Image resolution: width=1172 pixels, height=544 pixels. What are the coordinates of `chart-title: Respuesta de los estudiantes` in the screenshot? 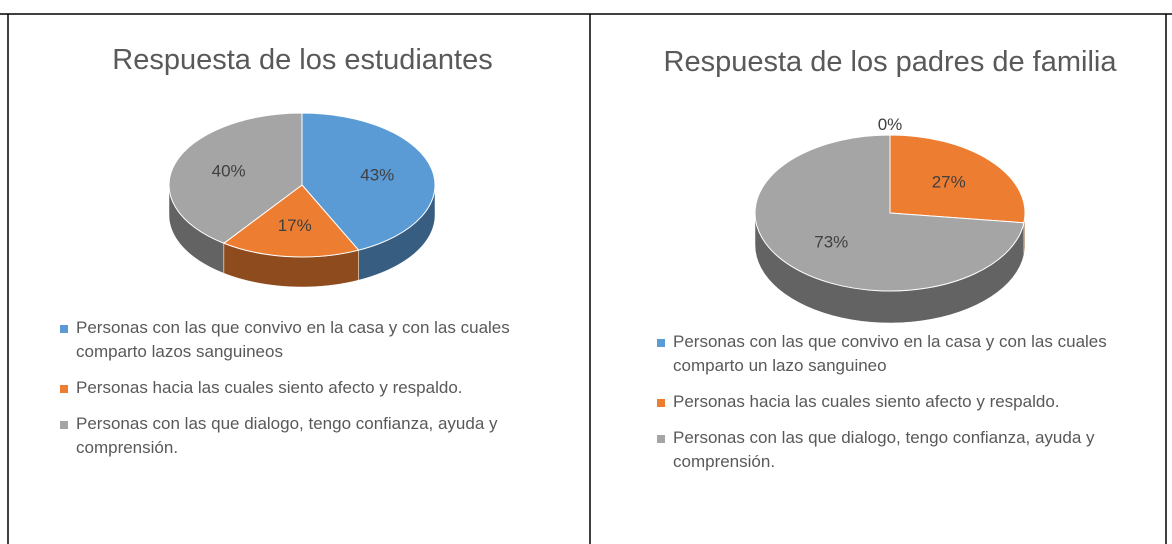 It's located at (302, 60).